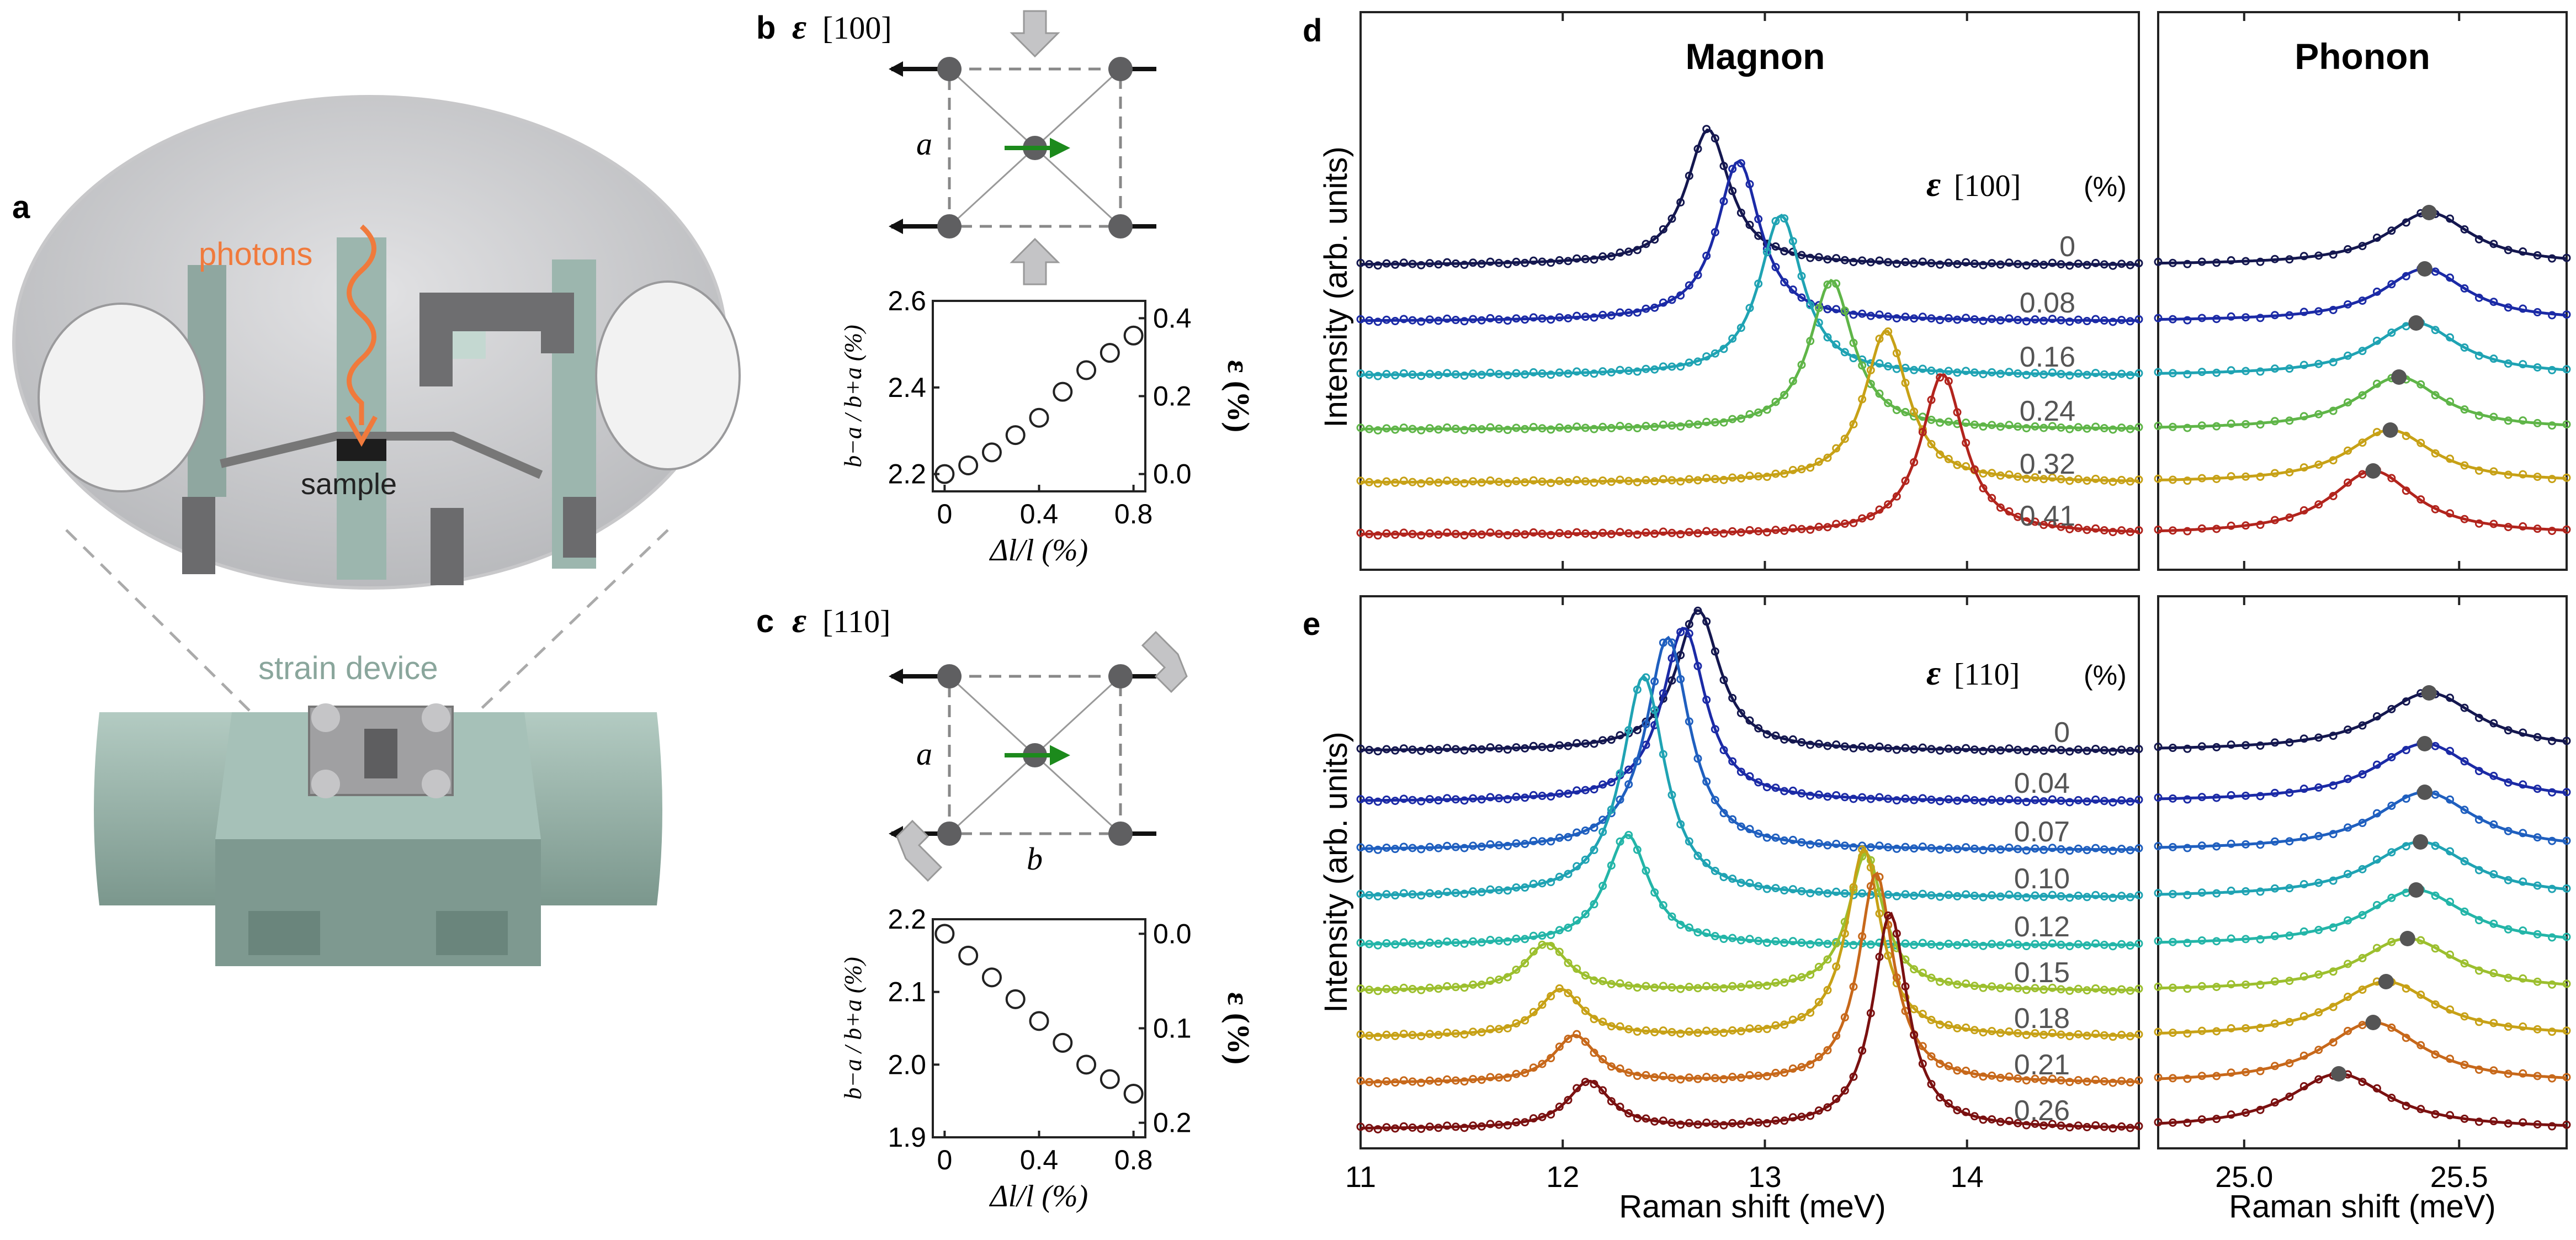  Describe the element at coordinates (1336, 872) in the screenshot. I see `intensity-label-e: Intensity (arb. units)` at that location.